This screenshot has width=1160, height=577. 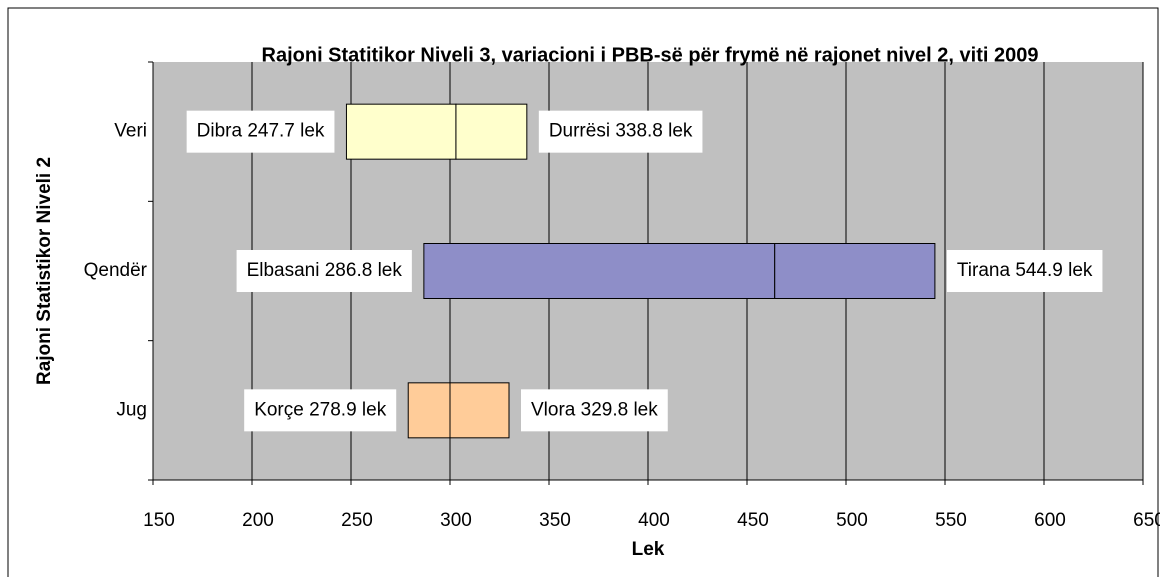 I want to click on x-tick-label: 300, so click(x=456, y=520).